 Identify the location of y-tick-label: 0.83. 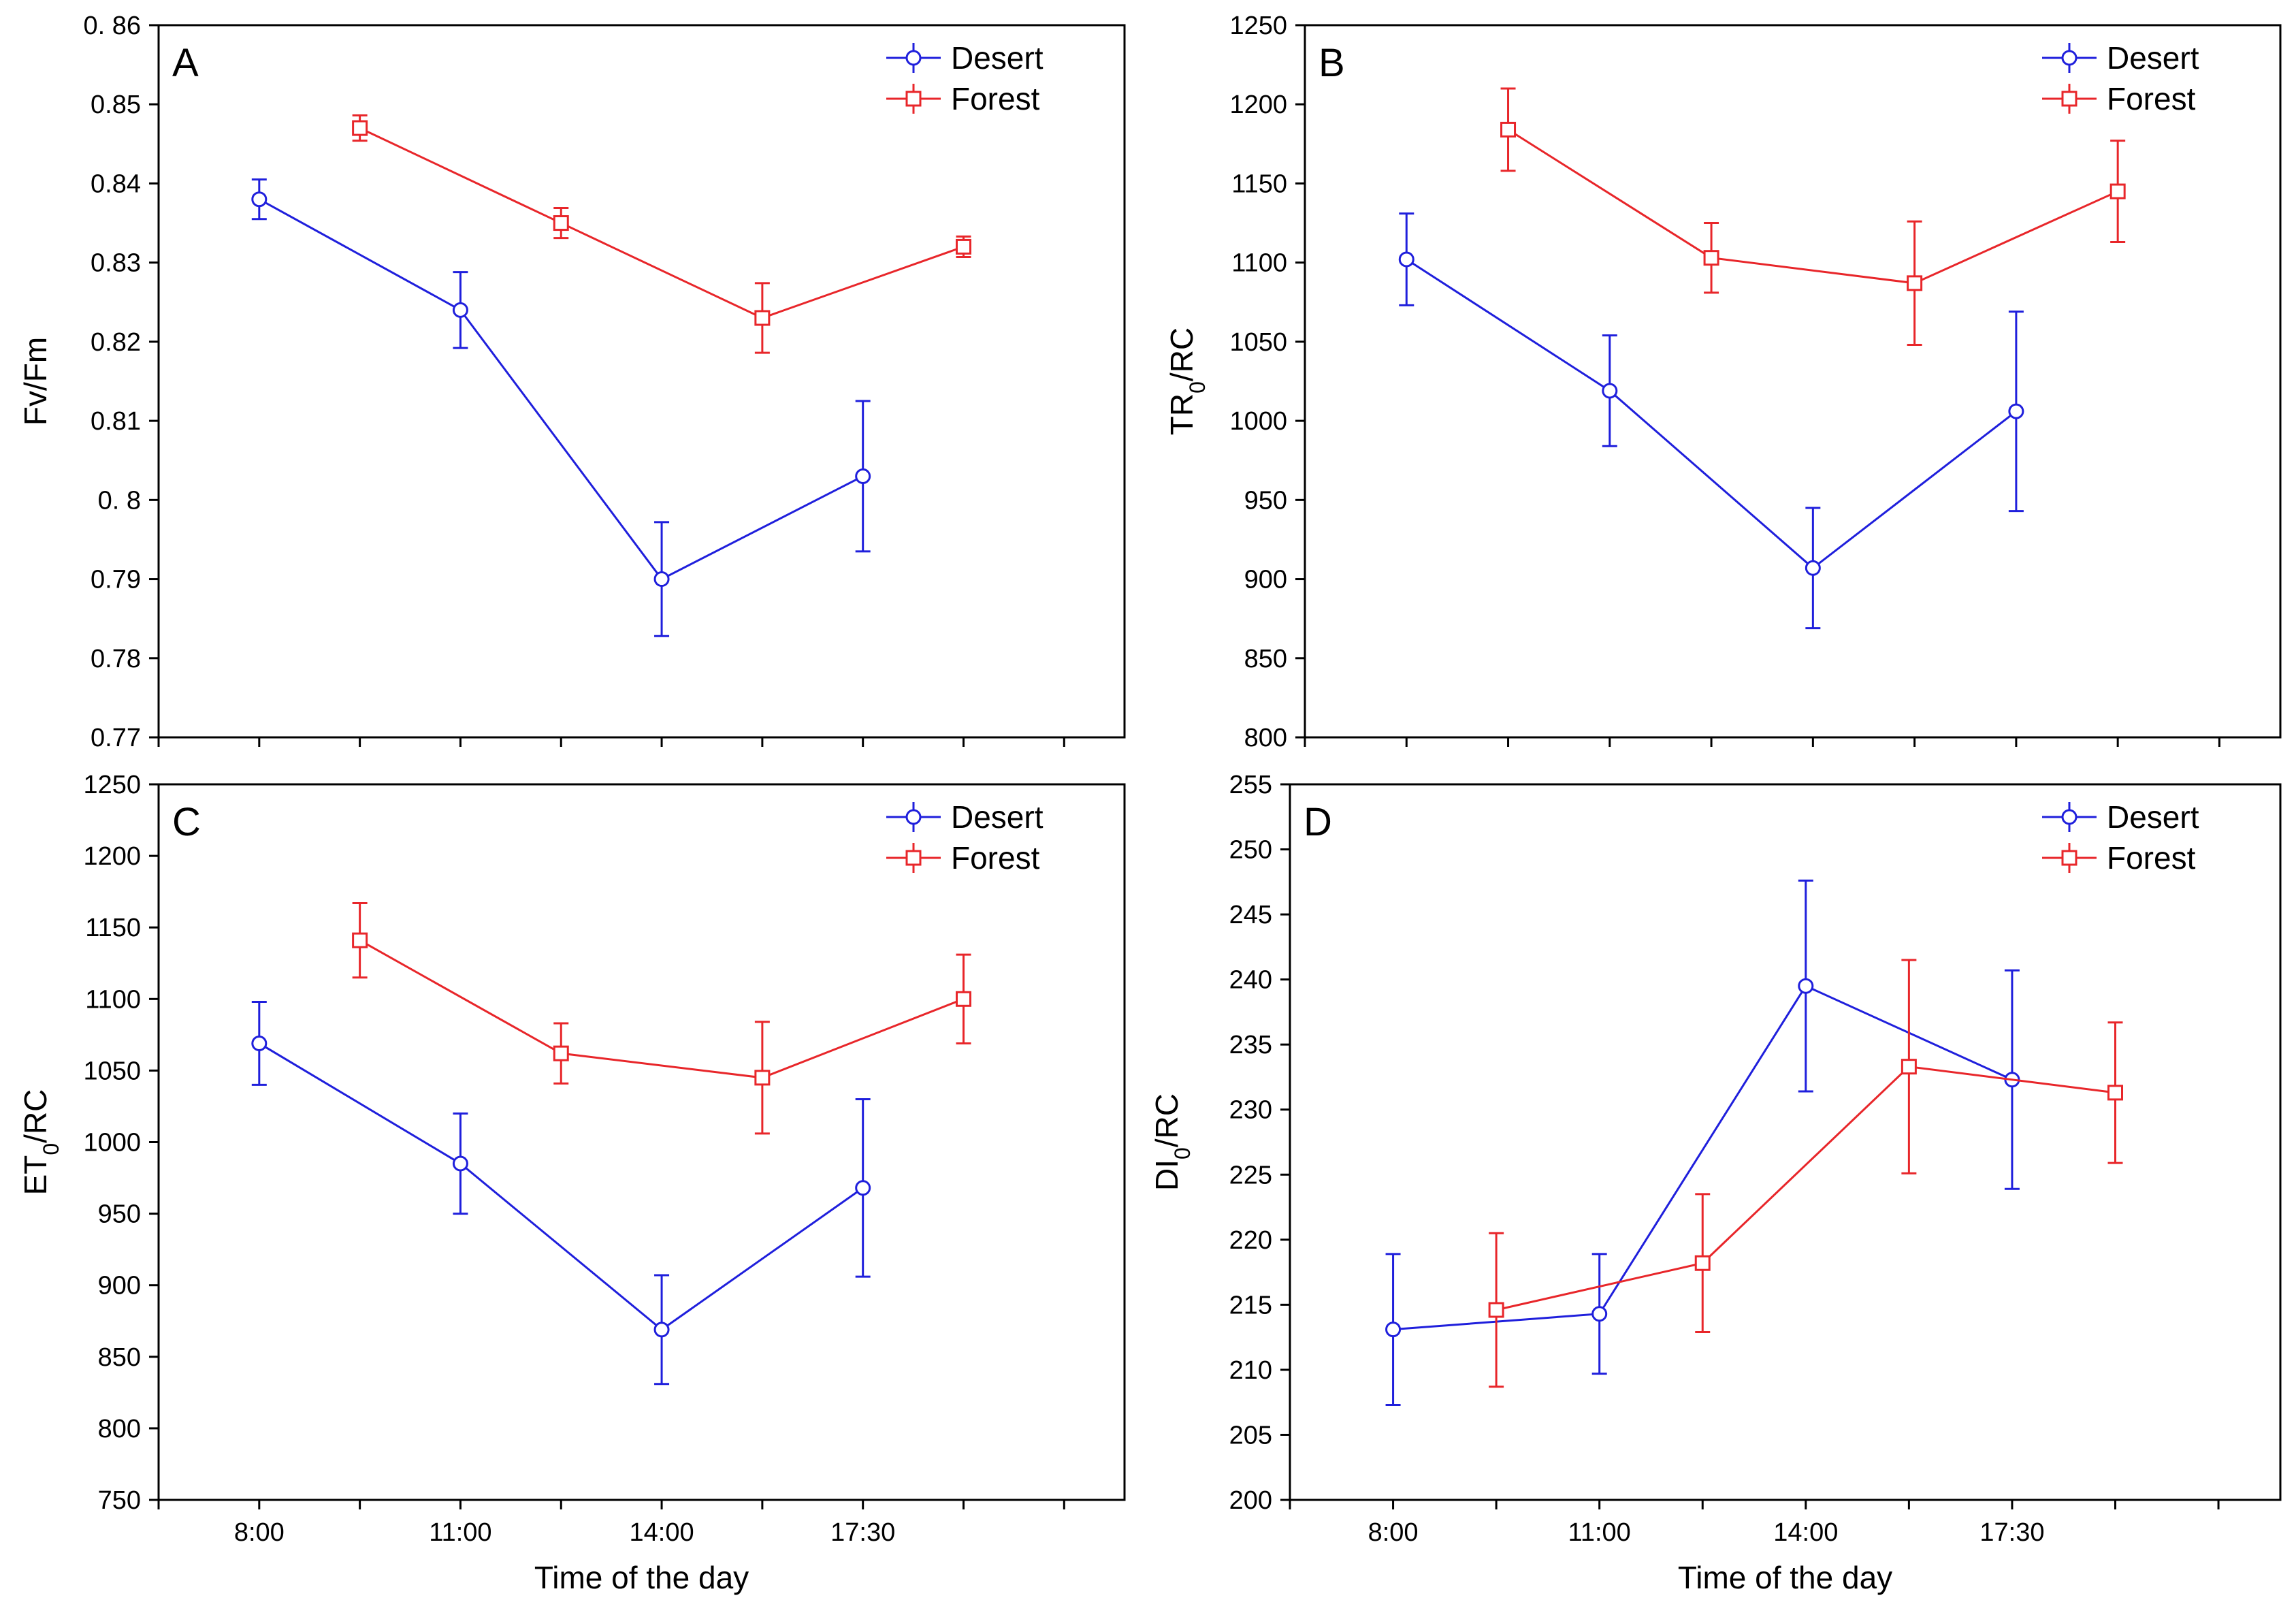
(116, 263).